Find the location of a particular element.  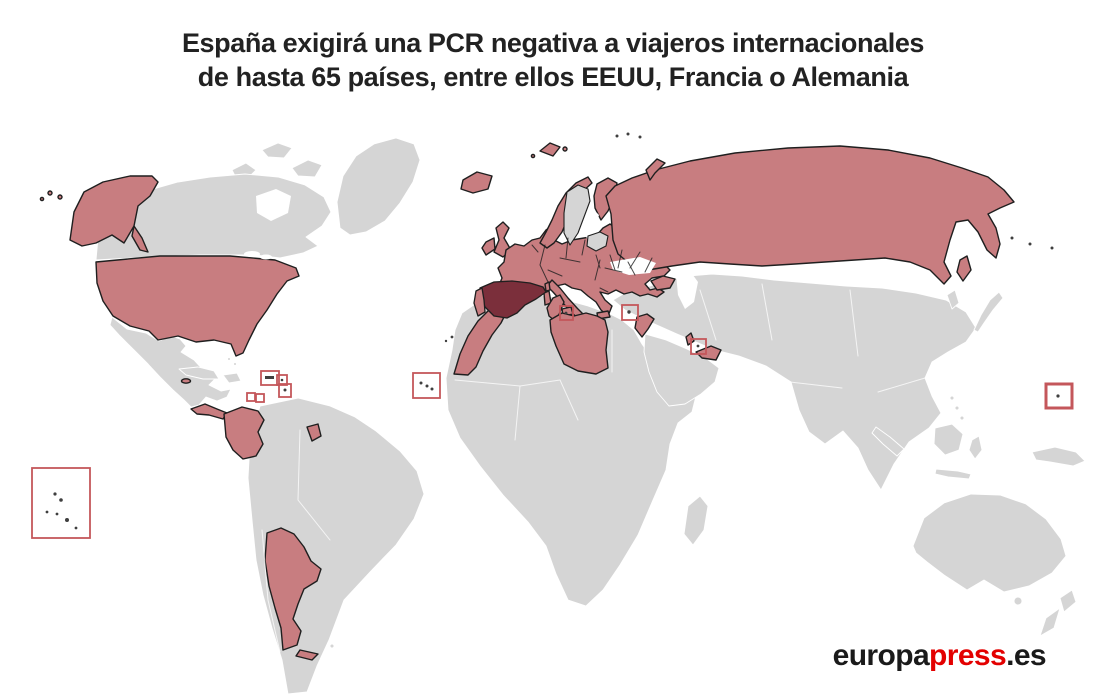

region-cuba is located at coordinates (199, 373).